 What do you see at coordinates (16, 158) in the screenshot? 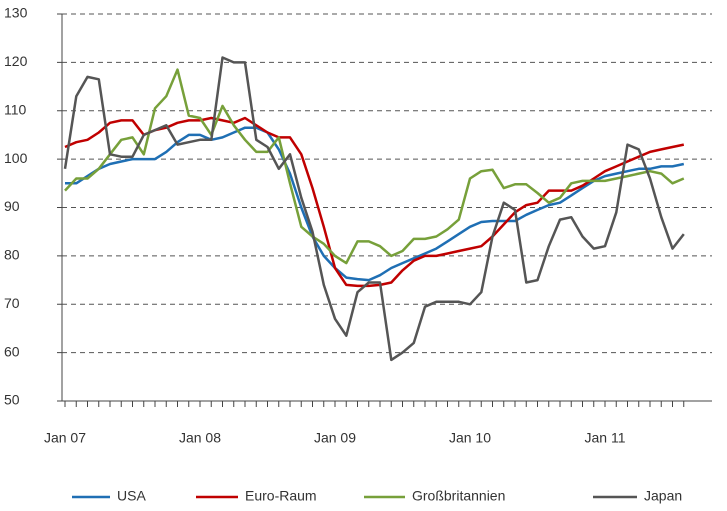
I see `y-tick-label: 100` at bounding box center [16, 158].